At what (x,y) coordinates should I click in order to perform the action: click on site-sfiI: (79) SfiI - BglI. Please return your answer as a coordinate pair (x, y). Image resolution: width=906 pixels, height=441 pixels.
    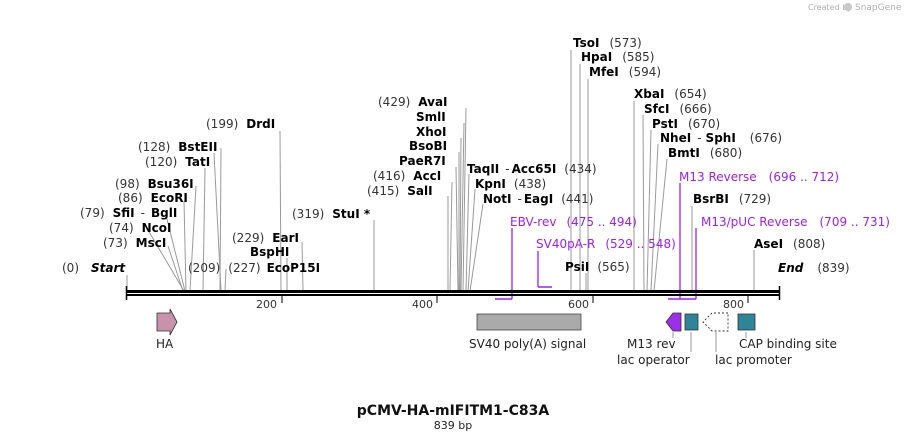
    Looking at the image, I should click on (128, 213).